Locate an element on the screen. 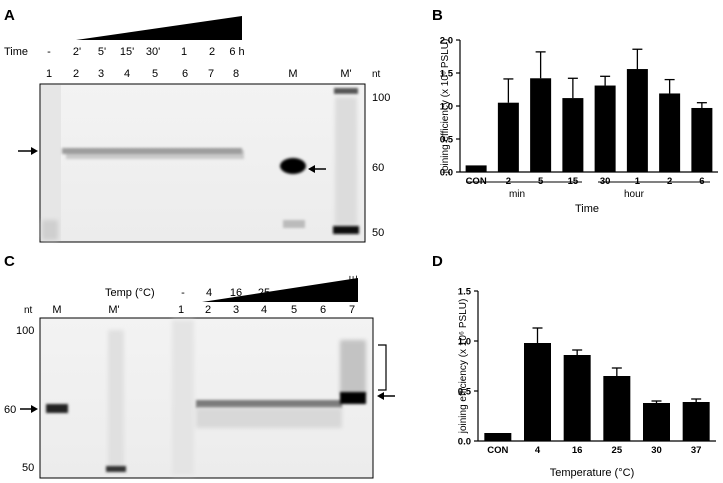 The width and height of the screenshot is (723, 483). size-unit-c: nt is located at coordinates (28, 310).